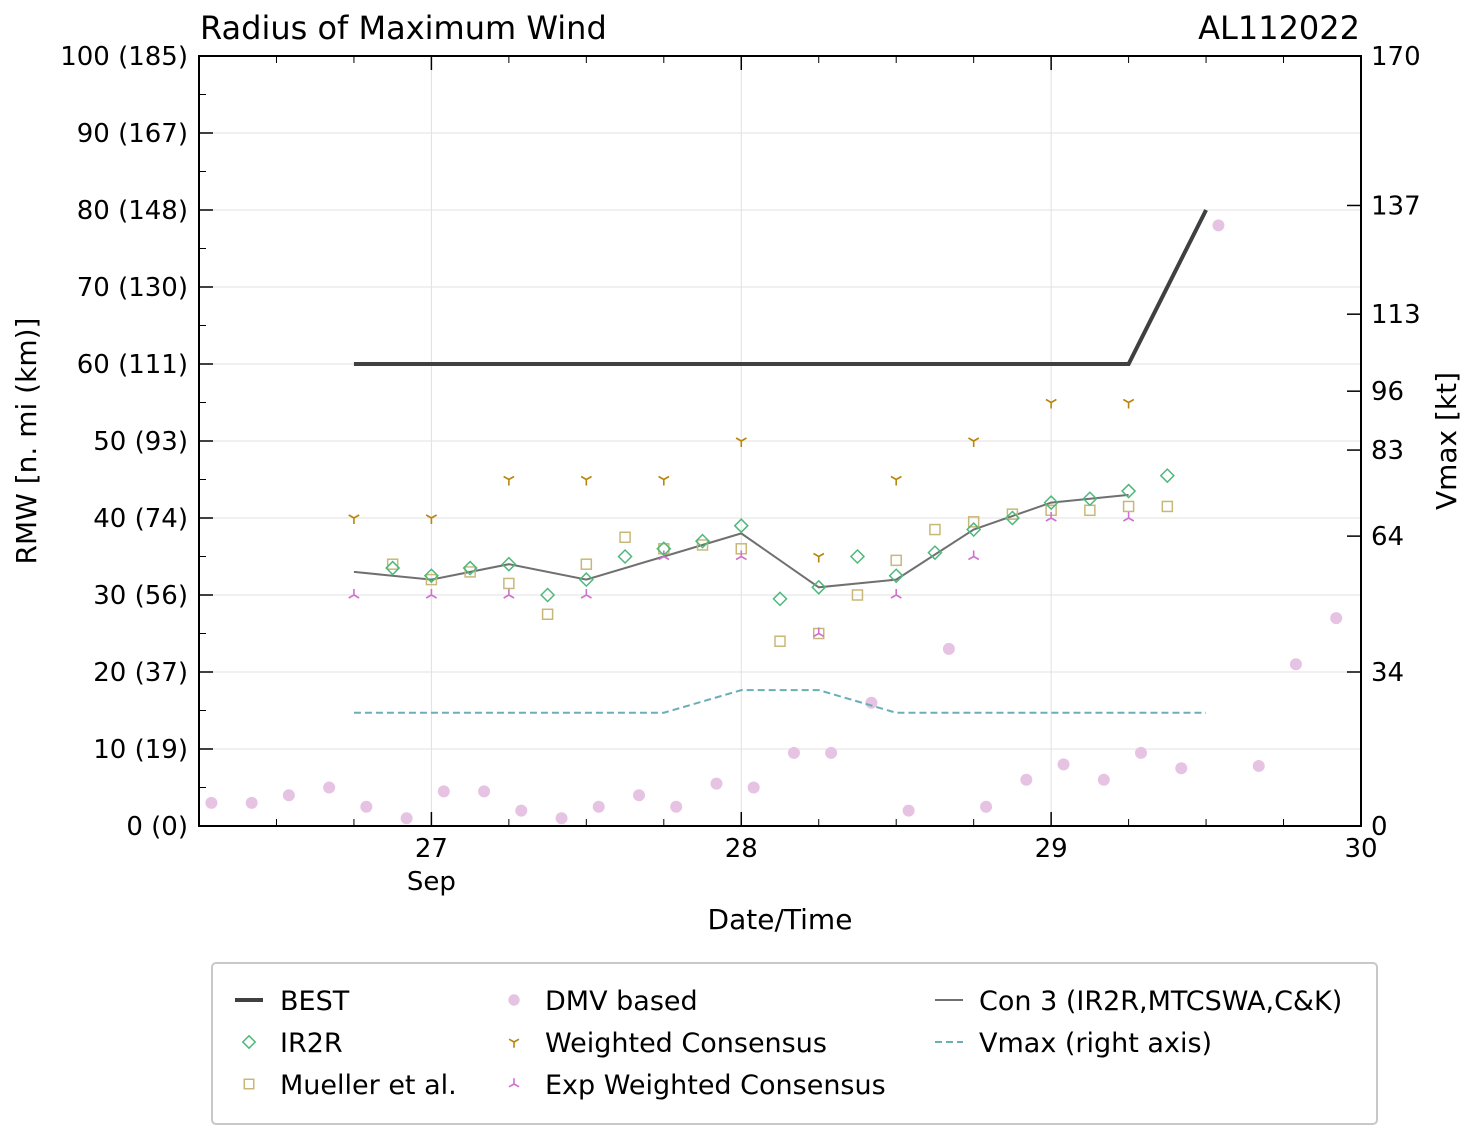 The width and height of the screenshot is (1477, 1138). I want to click on y-tick-label: 100 (185), so click(124, 57).